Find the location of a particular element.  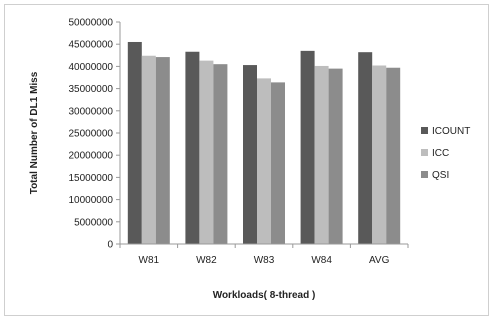

bar-qsi-avg is located at coordinates (393, 156).